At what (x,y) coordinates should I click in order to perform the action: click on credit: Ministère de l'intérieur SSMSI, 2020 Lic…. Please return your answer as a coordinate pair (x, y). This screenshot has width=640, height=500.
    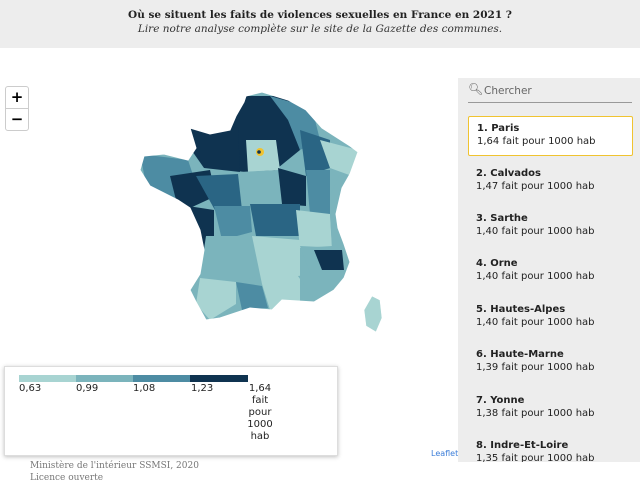
    Looking at the image, I should click on (114, 472).